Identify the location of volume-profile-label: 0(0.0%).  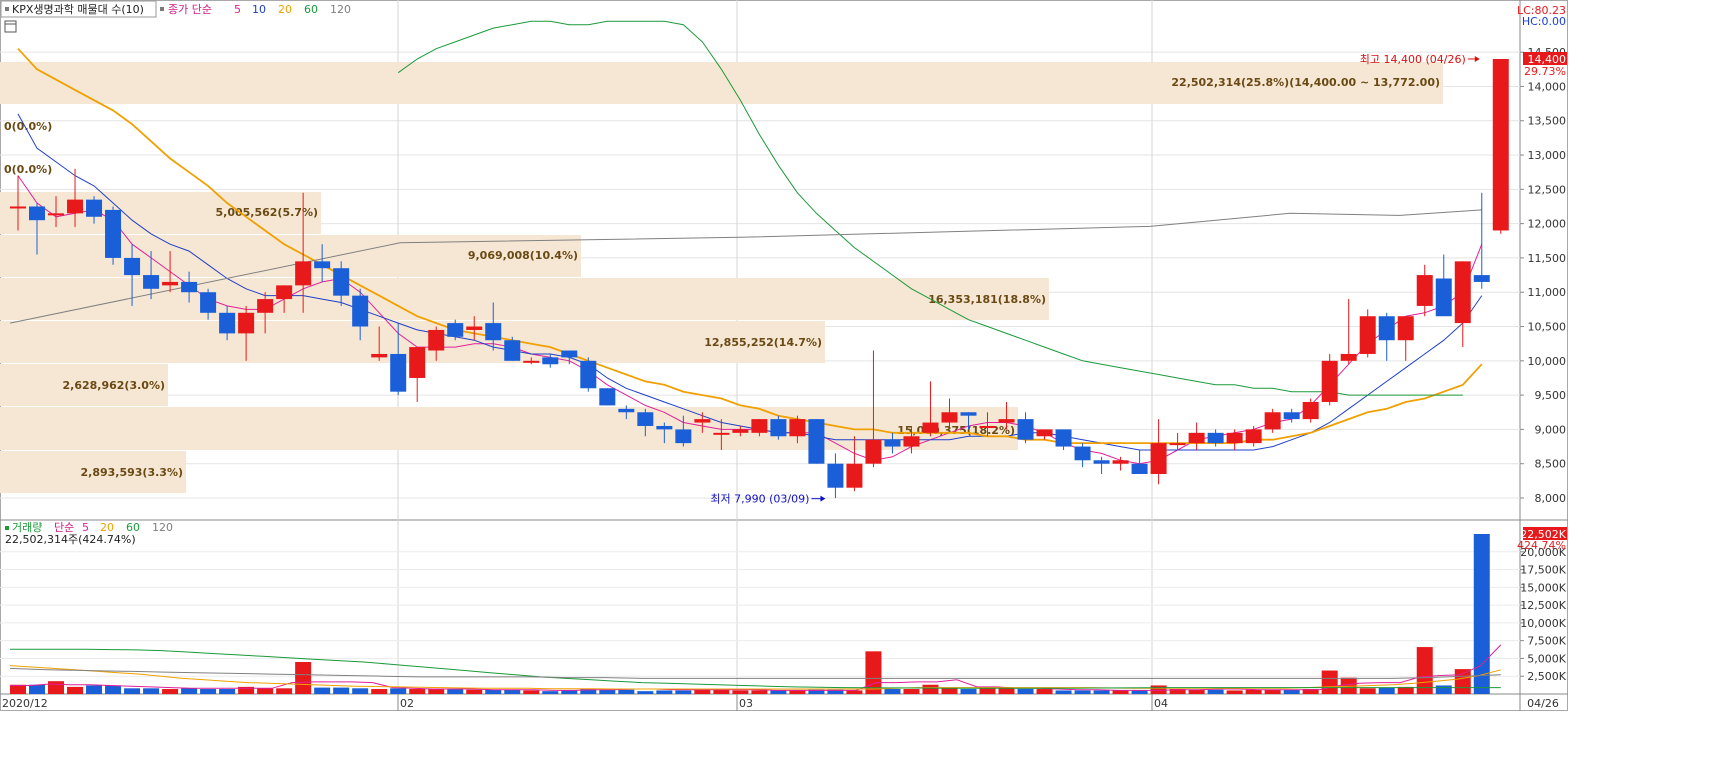
(28, 169).